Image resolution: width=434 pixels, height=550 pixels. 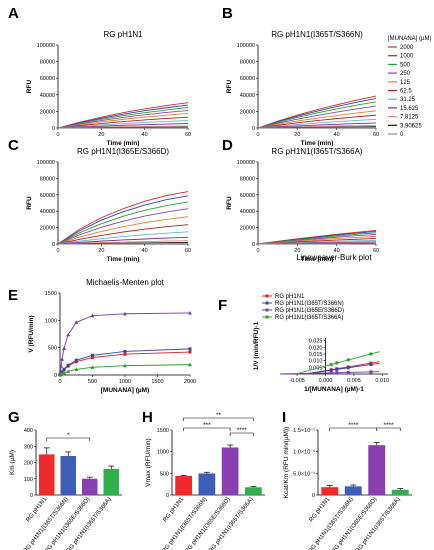 What do you see at coordinates (52, 349) in the screenshot?
I see `y-tick-label: 500` at bounding box center [52, 349].